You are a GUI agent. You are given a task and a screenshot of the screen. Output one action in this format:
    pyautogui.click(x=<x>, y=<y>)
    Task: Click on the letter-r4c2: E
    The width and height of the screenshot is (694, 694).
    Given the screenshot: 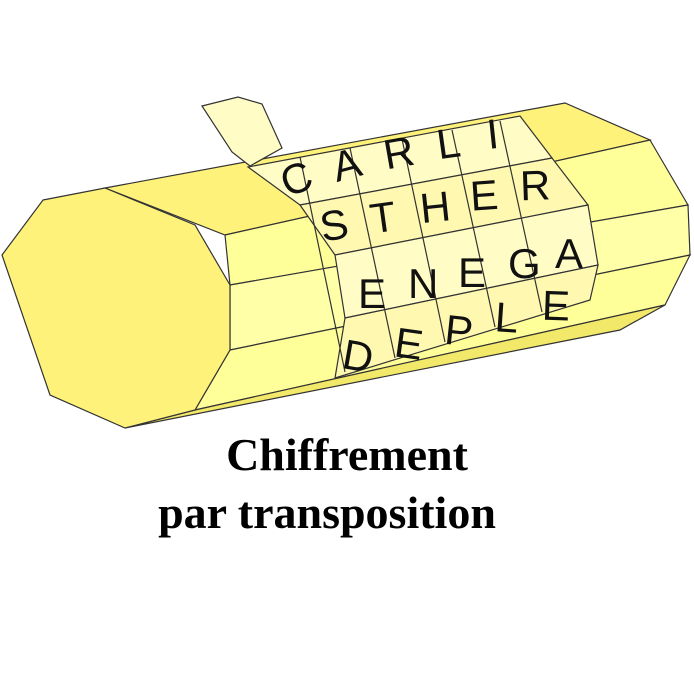 What is the action you would take?
    pyautogui.click(x=409, y=344)
    